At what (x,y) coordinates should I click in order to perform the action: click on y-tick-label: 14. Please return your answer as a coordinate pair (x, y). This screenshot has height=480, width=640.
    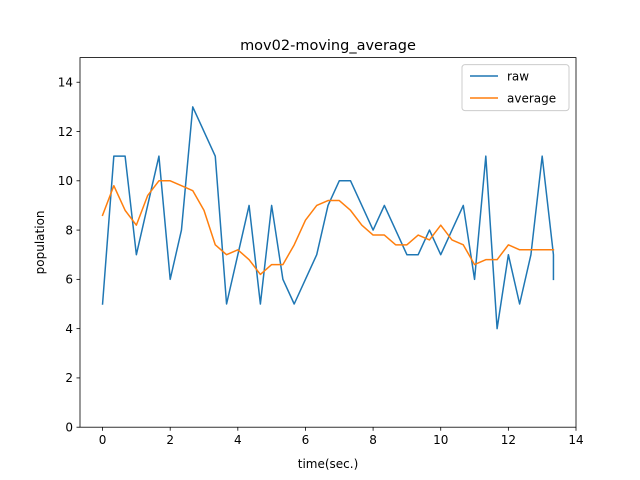
    Looking at the image, I should click on (65, 83).